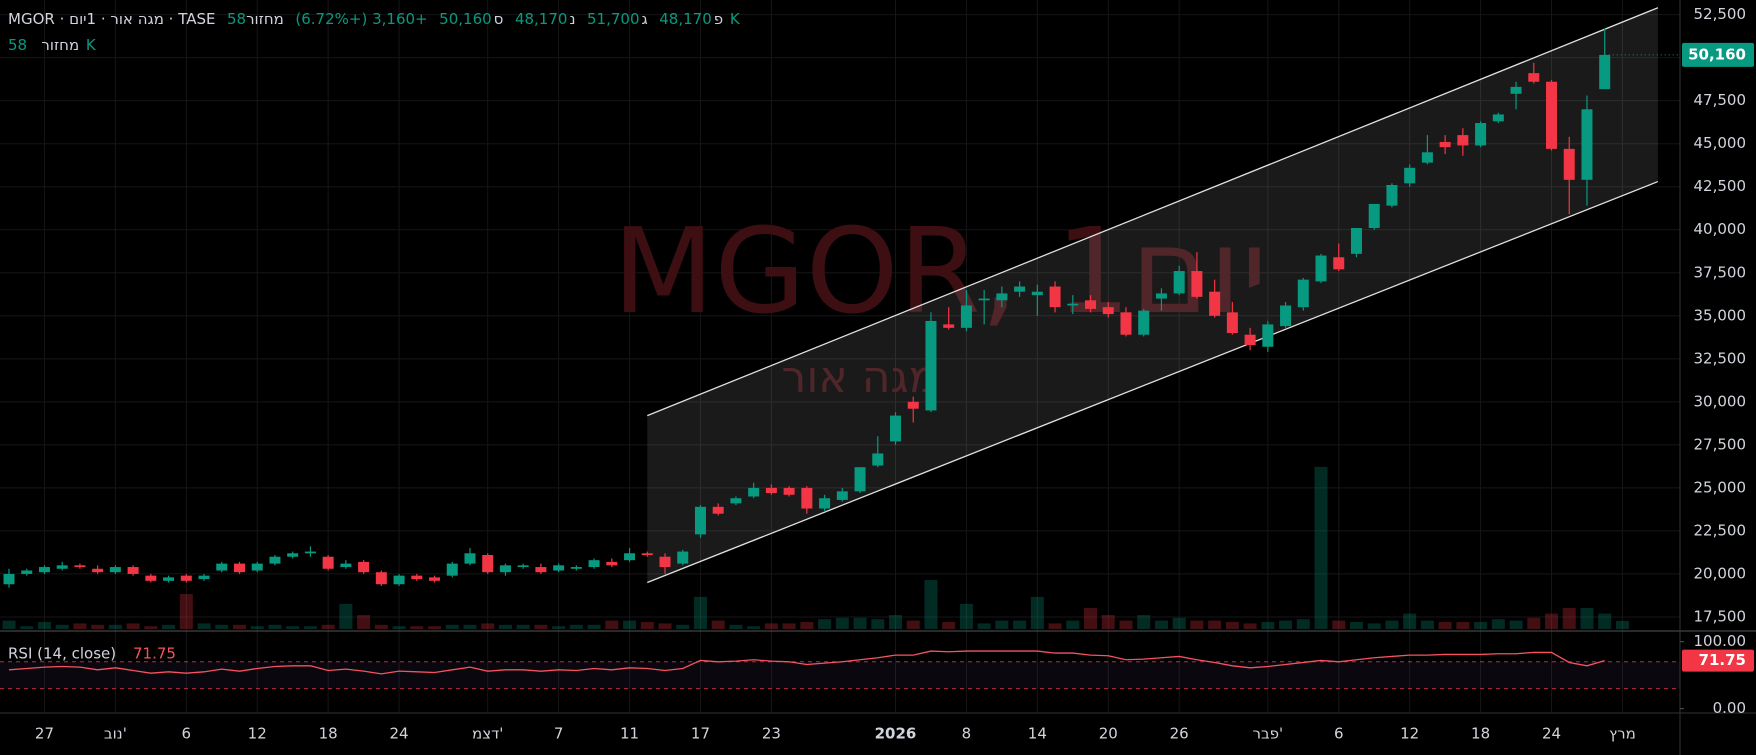 The width and height of the screenshot is (1756, 755). What do you see at coordinates (328, 734) in the screenshot?
I see `x-tick-label: 18` at bounding box center [328, 734].